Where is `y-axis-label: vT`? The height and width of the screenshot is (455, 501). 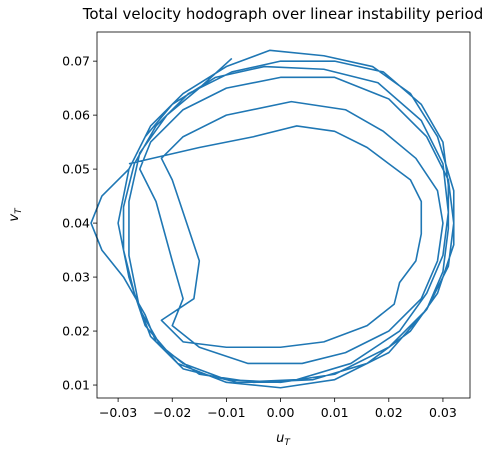
y-axis-label: vT is located at coordinates (15, 214).